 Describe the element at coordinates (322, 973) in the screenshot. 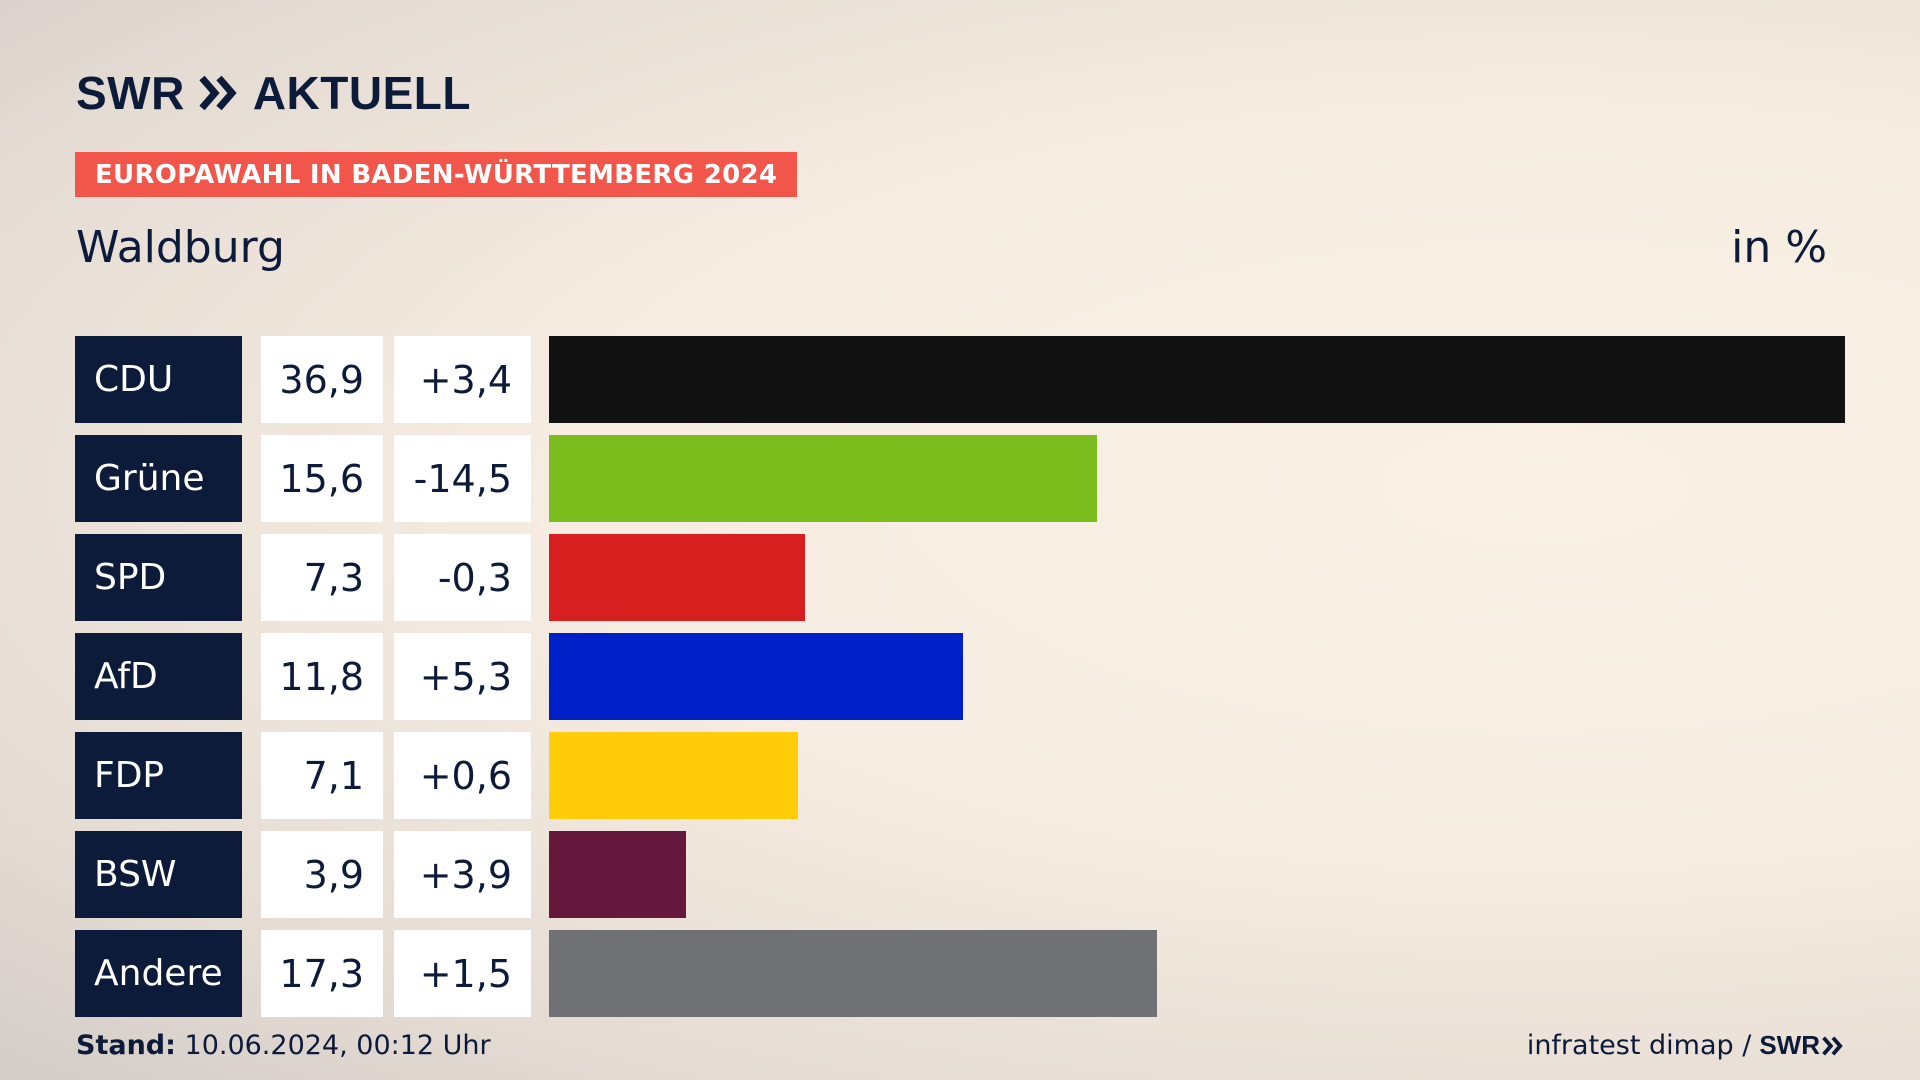

I see `value-label: 17,3` at that location.